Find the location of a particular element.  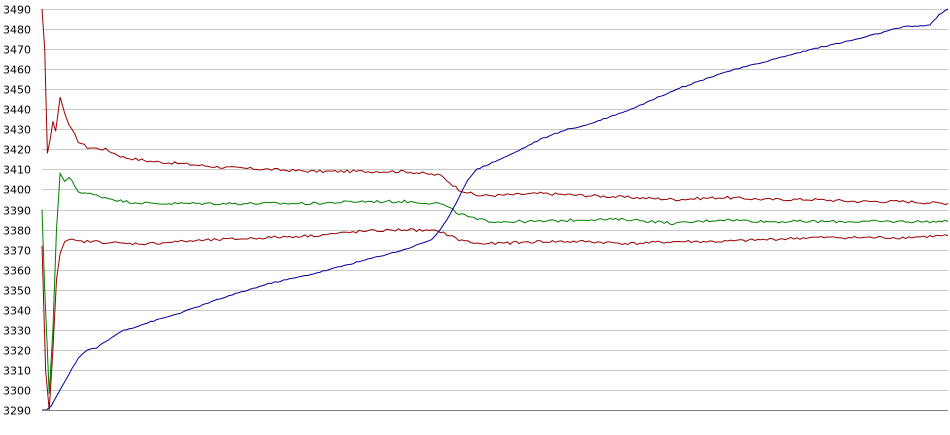

y-tick-label: 3400 is located at coordinates (17, 190).